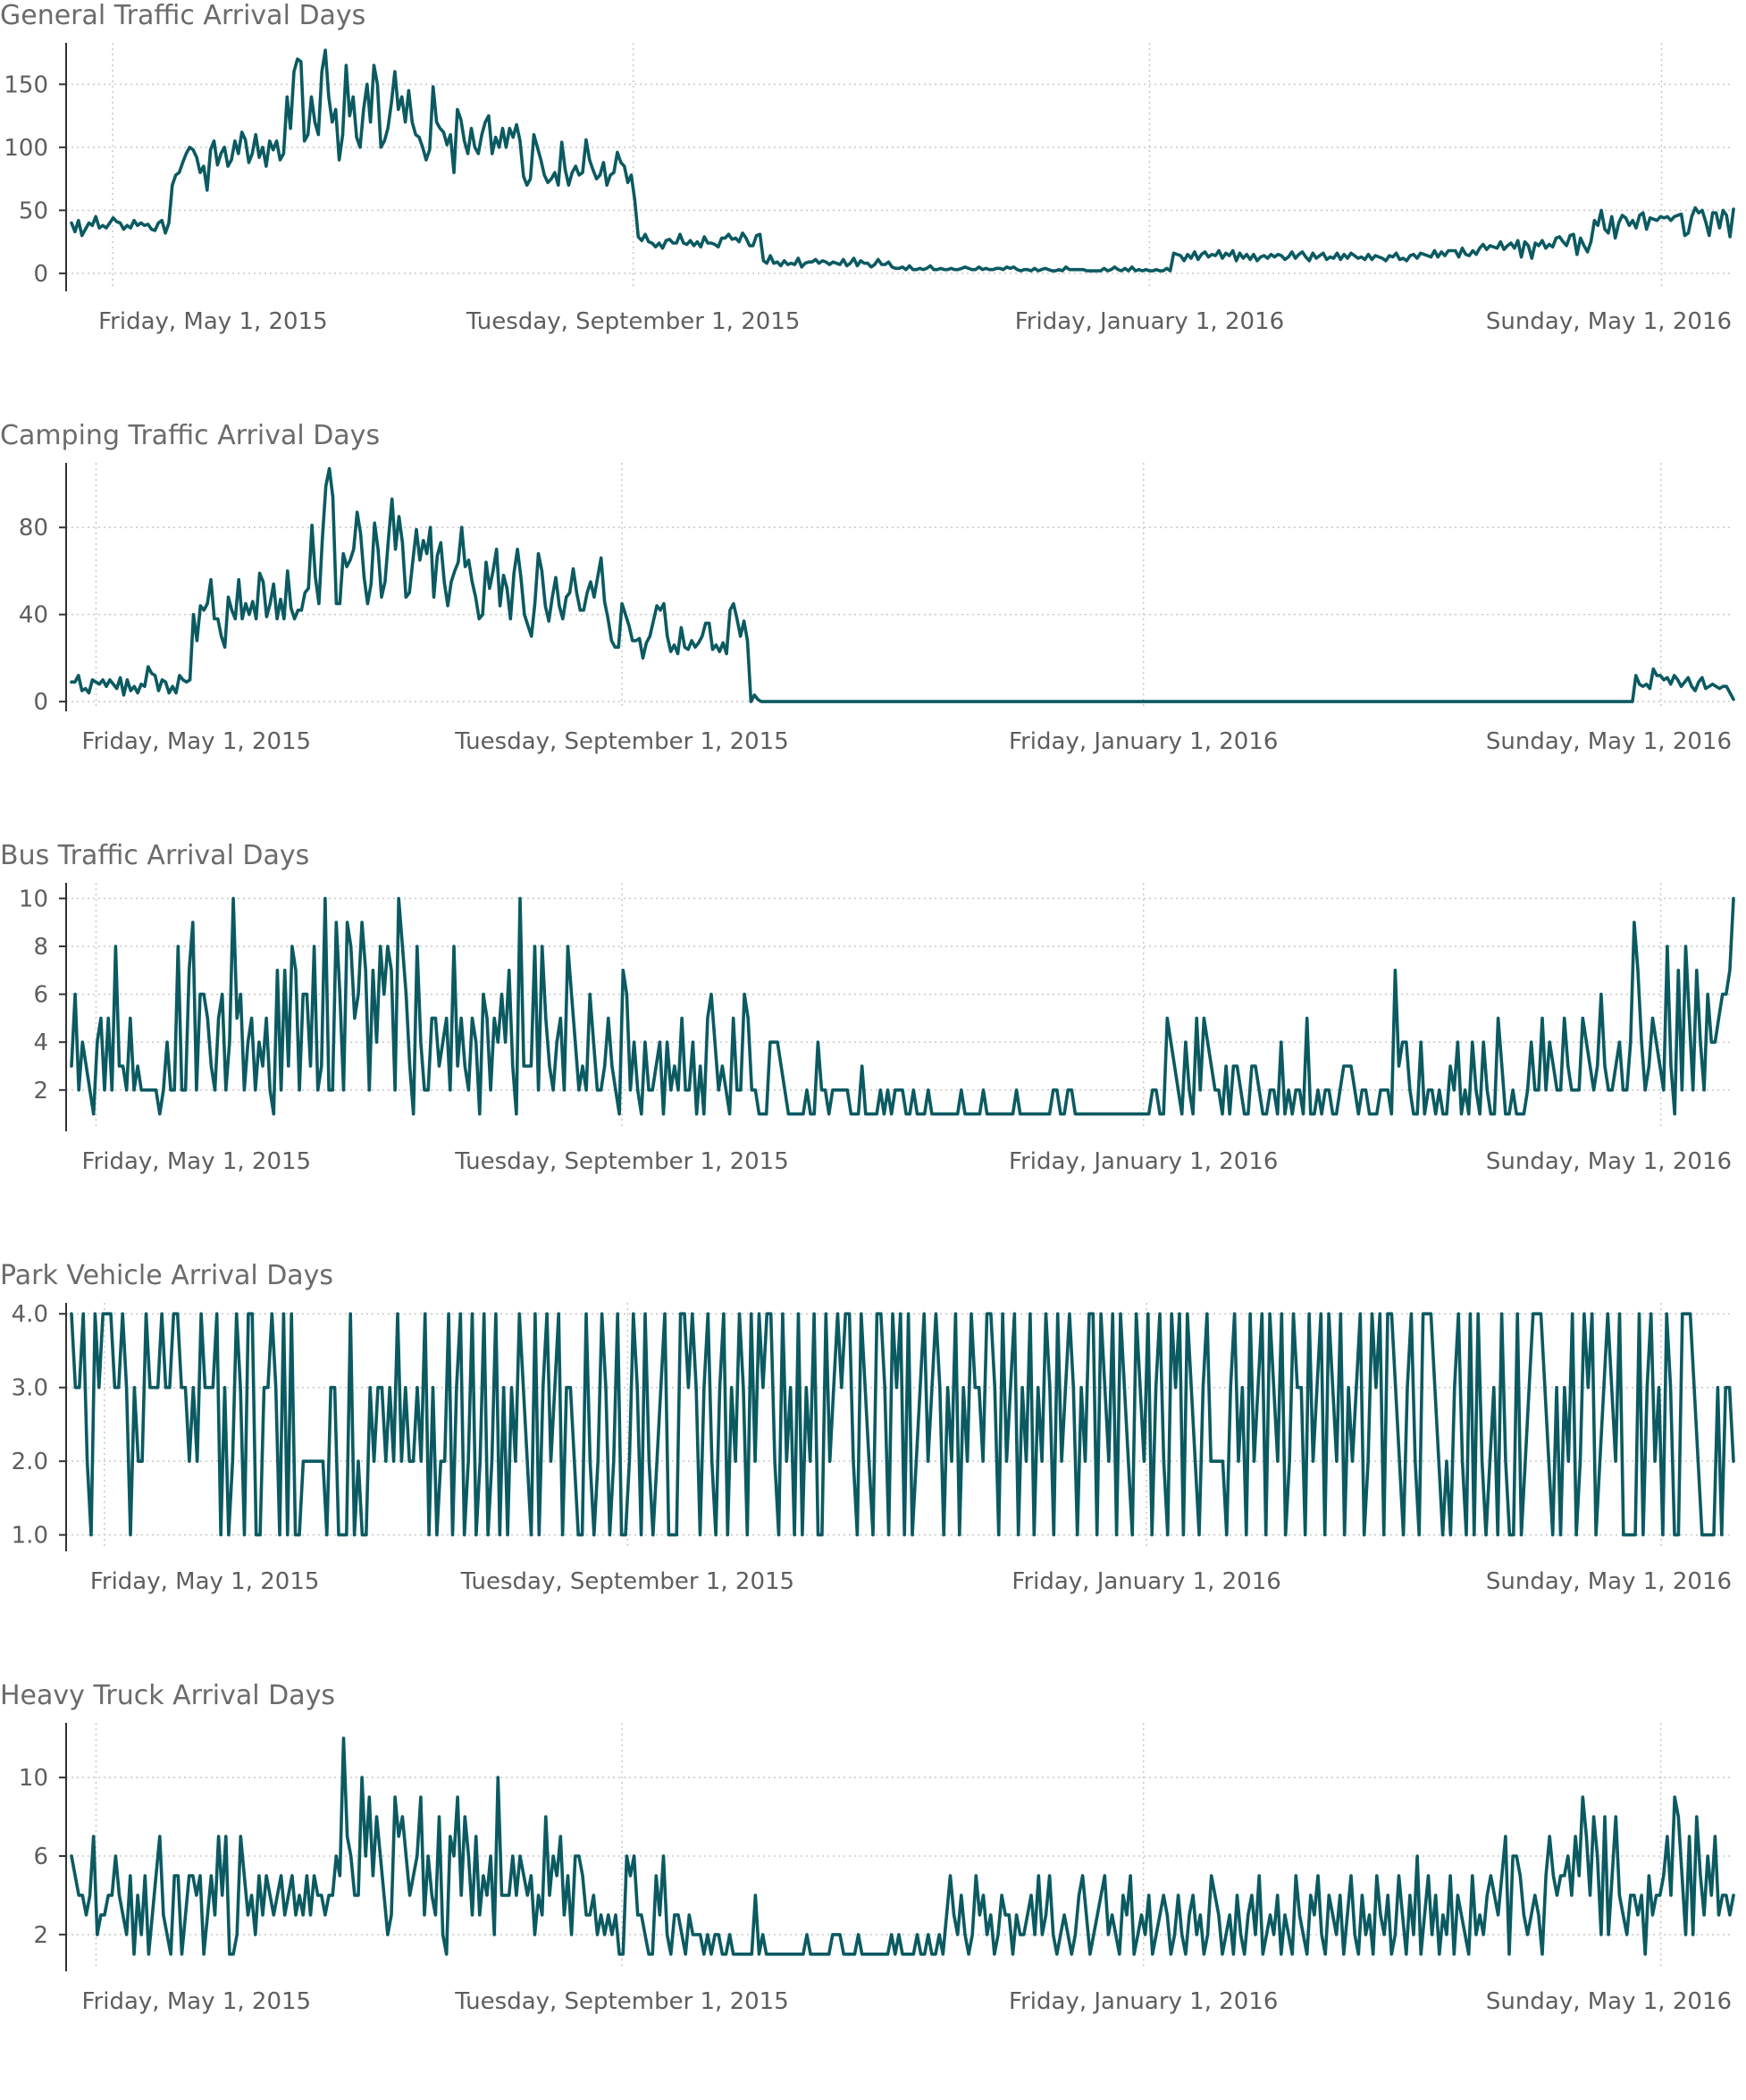  Describe the element at coordinates (33, 615) in the screenshot. I see `y-tick-label: 40` at that location.